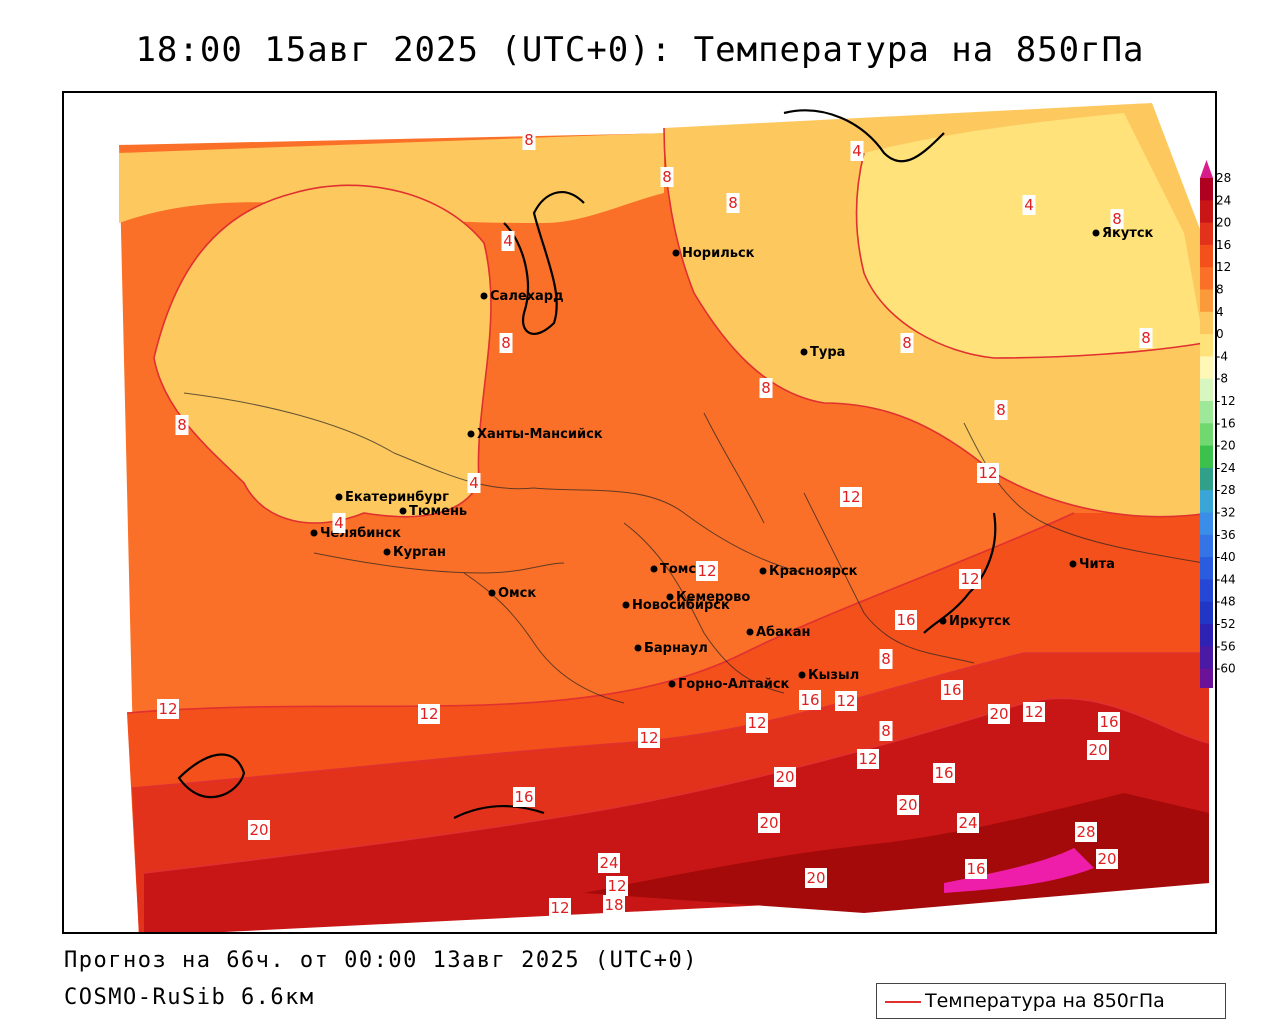  What do you see at coordinates (1123, 233) in the screenshot?
I see `city-2: Якутск` at bounding box center [1123, 233].